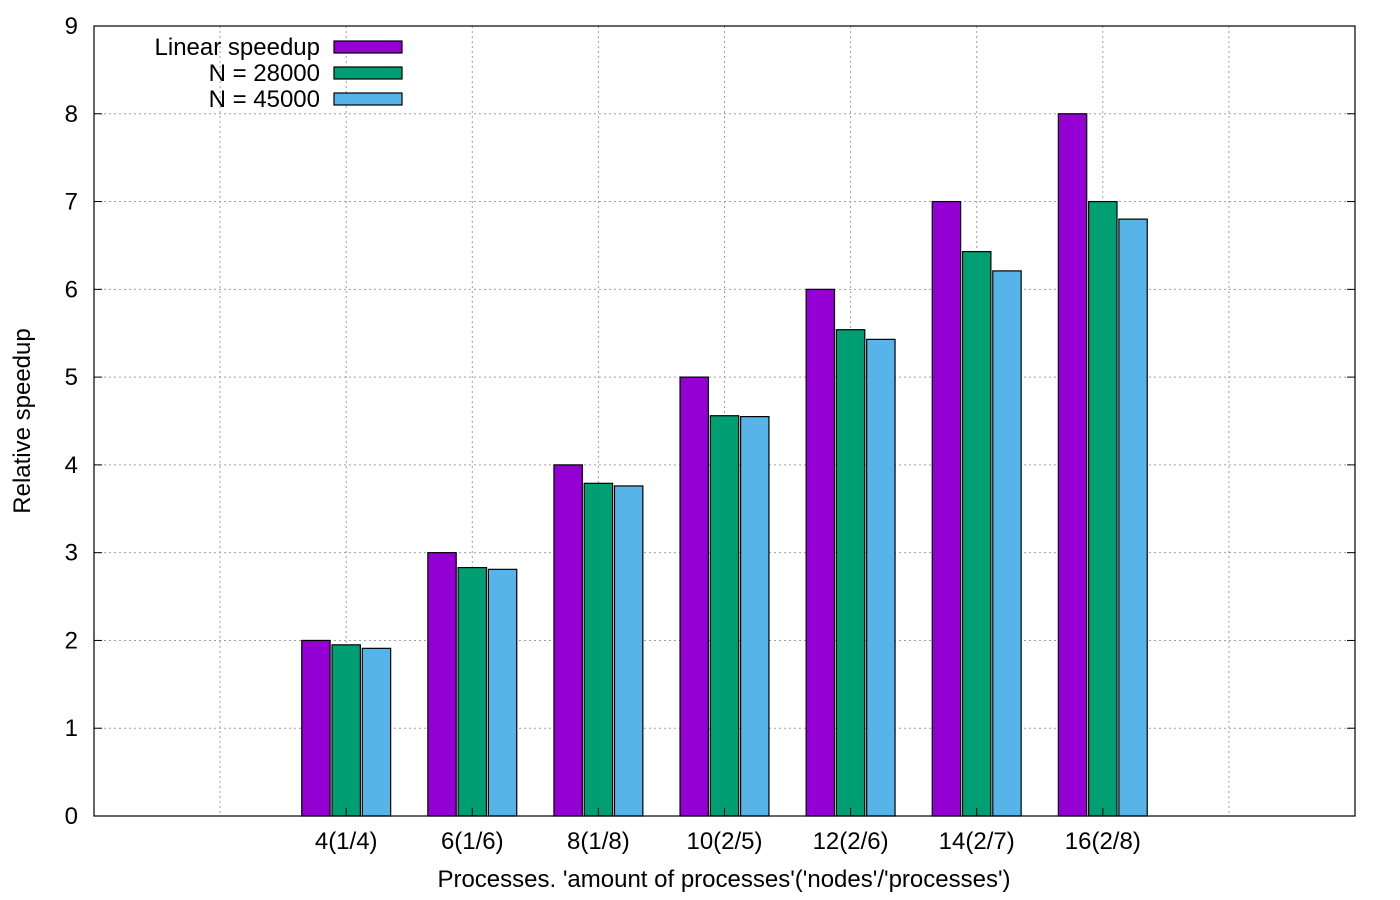 The image size is (1400, 900). I want to click on y-tick-label: 0, so click(71, 816).